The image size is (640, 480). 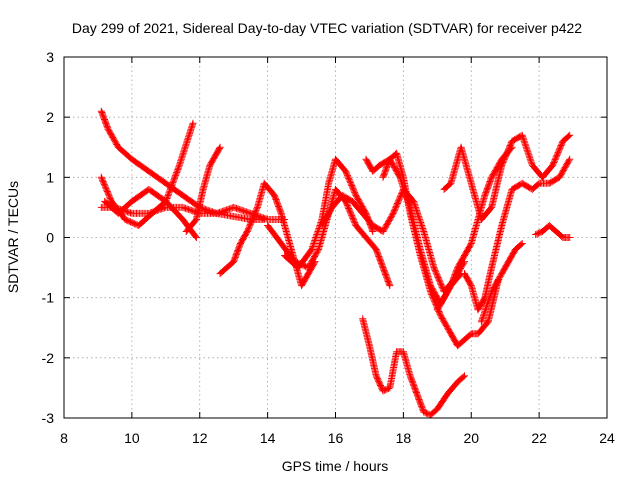 I want to click on x-tick-label: 20, so click(x=471, y=438).